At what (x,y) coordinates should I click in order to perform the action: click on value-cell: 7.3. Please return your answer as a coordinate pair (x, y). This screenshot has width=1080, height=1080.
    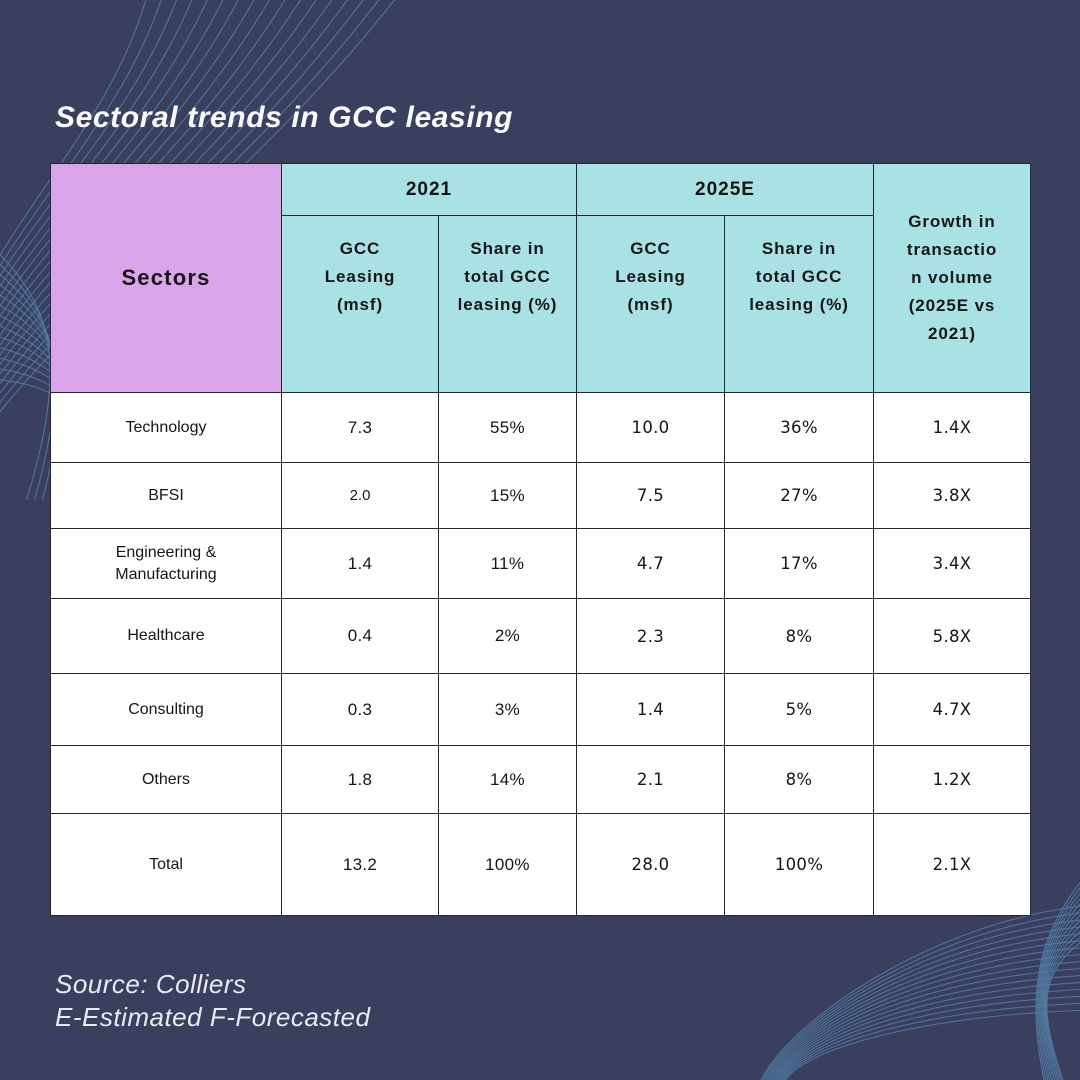
    Looking at the image, I should click on (360, 427).